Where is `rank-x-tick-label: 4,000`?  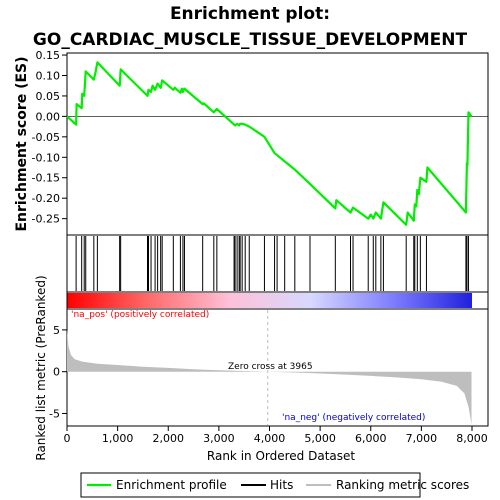 rank-x-tick-label: 4,000 is located at coordinates (270, 438).